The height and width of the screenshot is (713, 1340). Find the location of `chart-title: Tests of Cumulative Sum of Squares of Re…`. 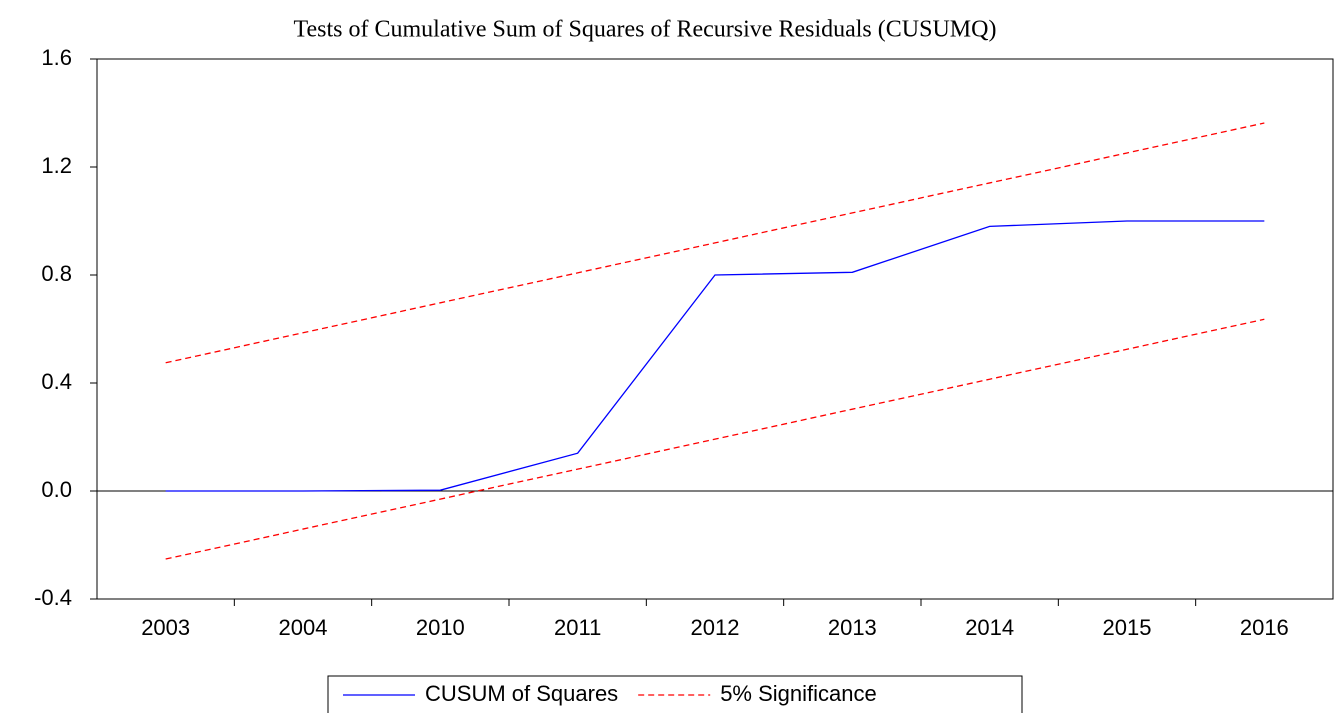

chart-title: Tests of Cumulative Sum of Squares of Re… is located at coordinates (645, 30).